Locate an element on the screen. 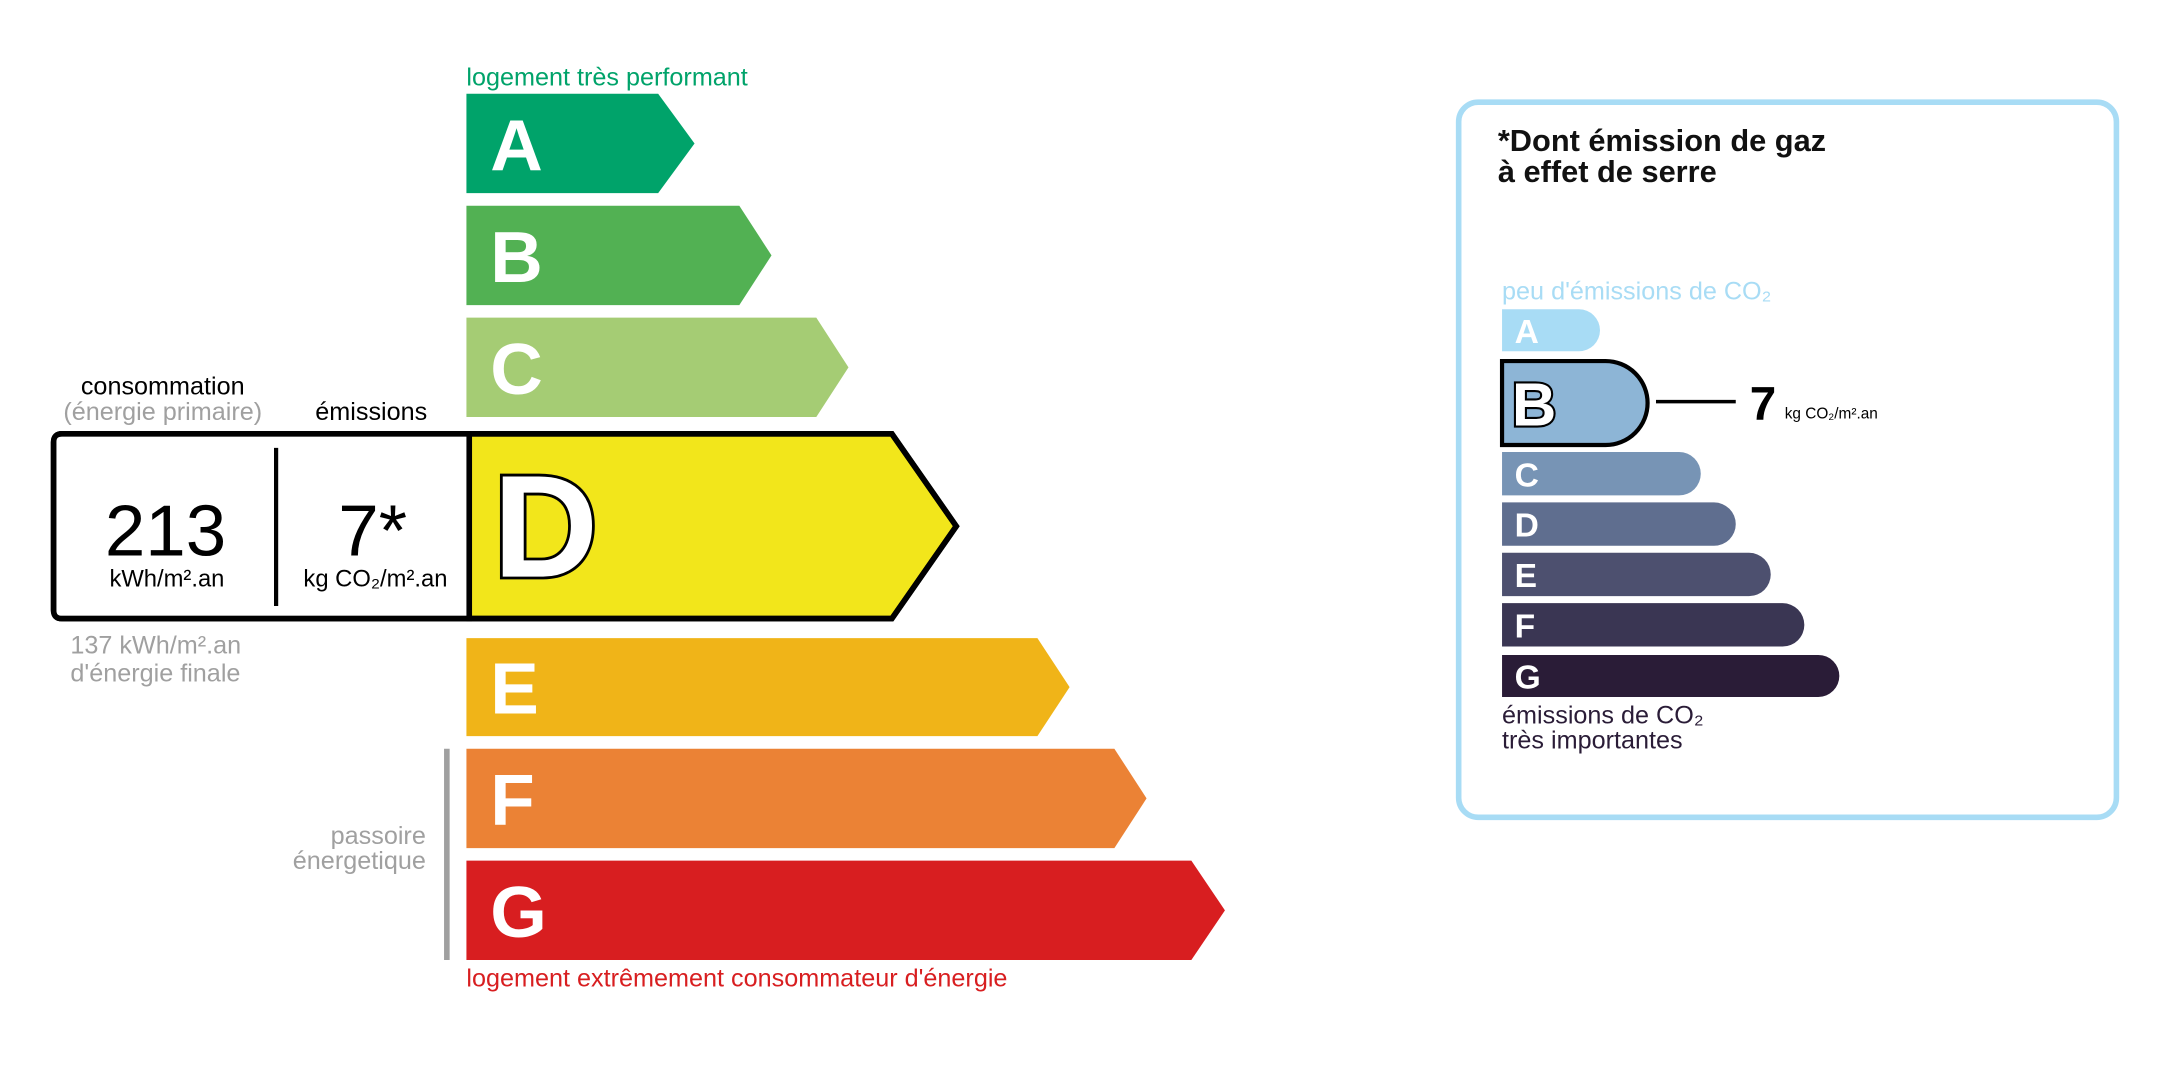 The height and width of the screenshot is (1079, 2170). energy-bar-b is located at coordinates (619, 255).